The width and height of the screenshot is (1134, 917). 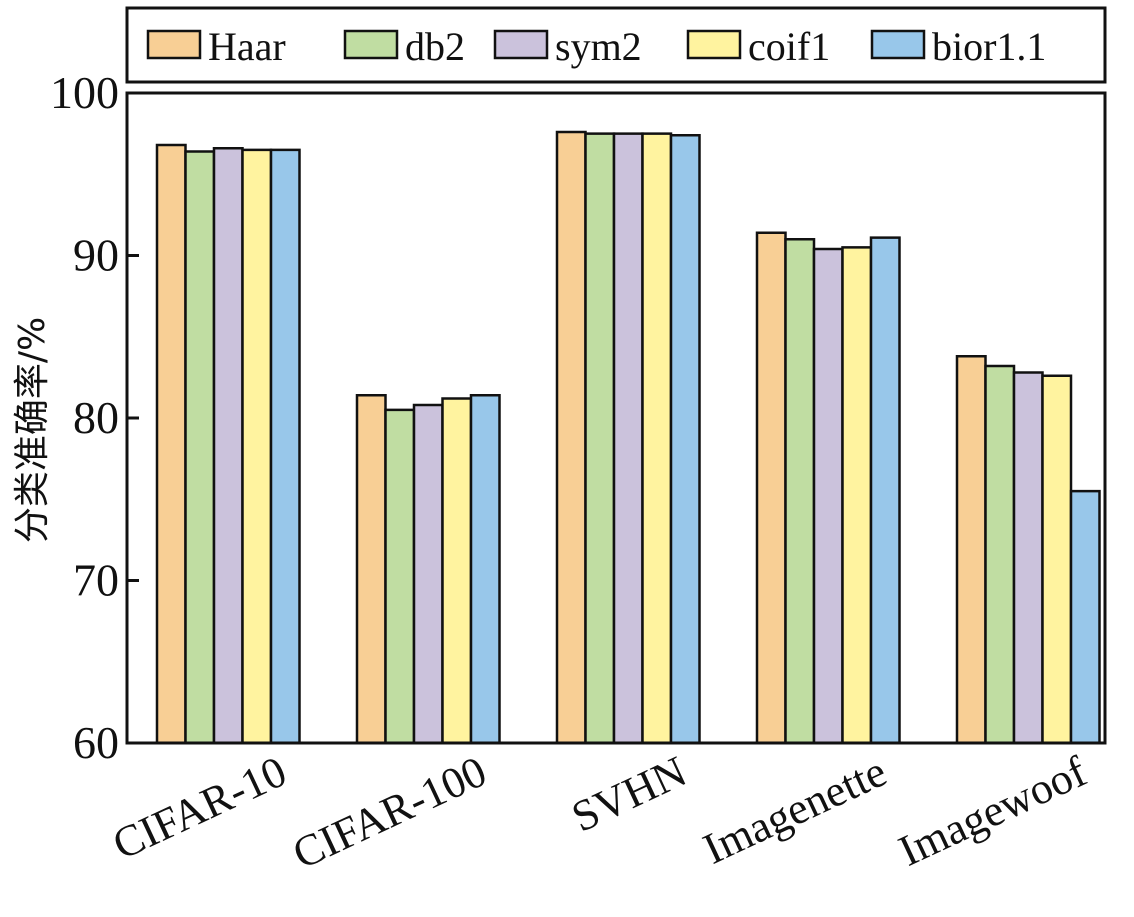 What do you see at coordinates (485, 569) in the screenshot?
I see `bar-bior1.1-CIFAR-100` at bounding box center [485, 569].